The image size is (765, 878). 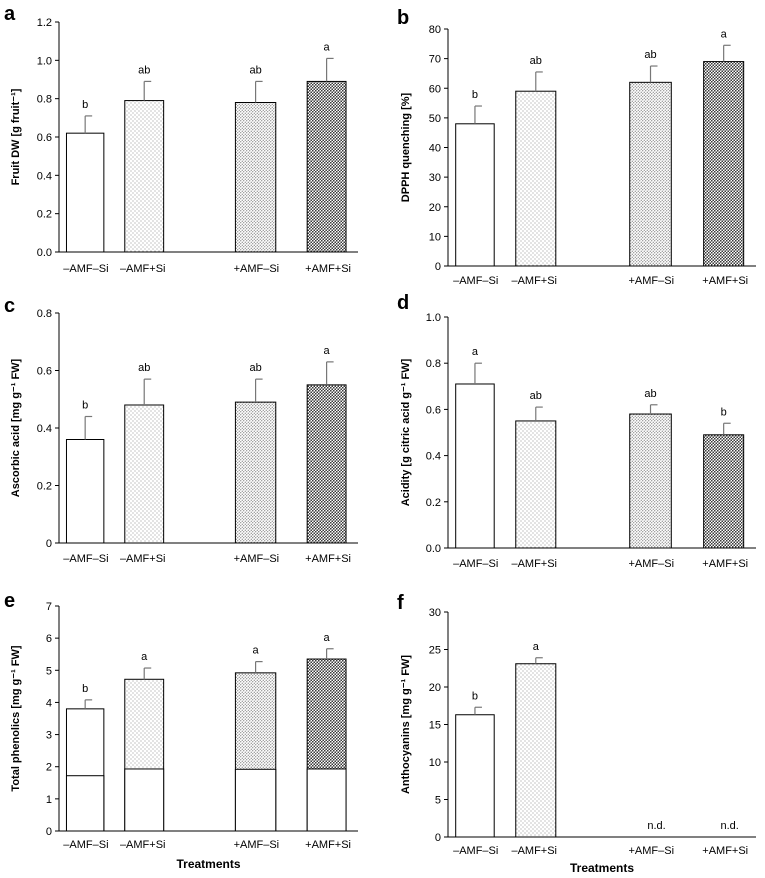 I want to click on y-tick-label: 70, so click(x=435, y=60).